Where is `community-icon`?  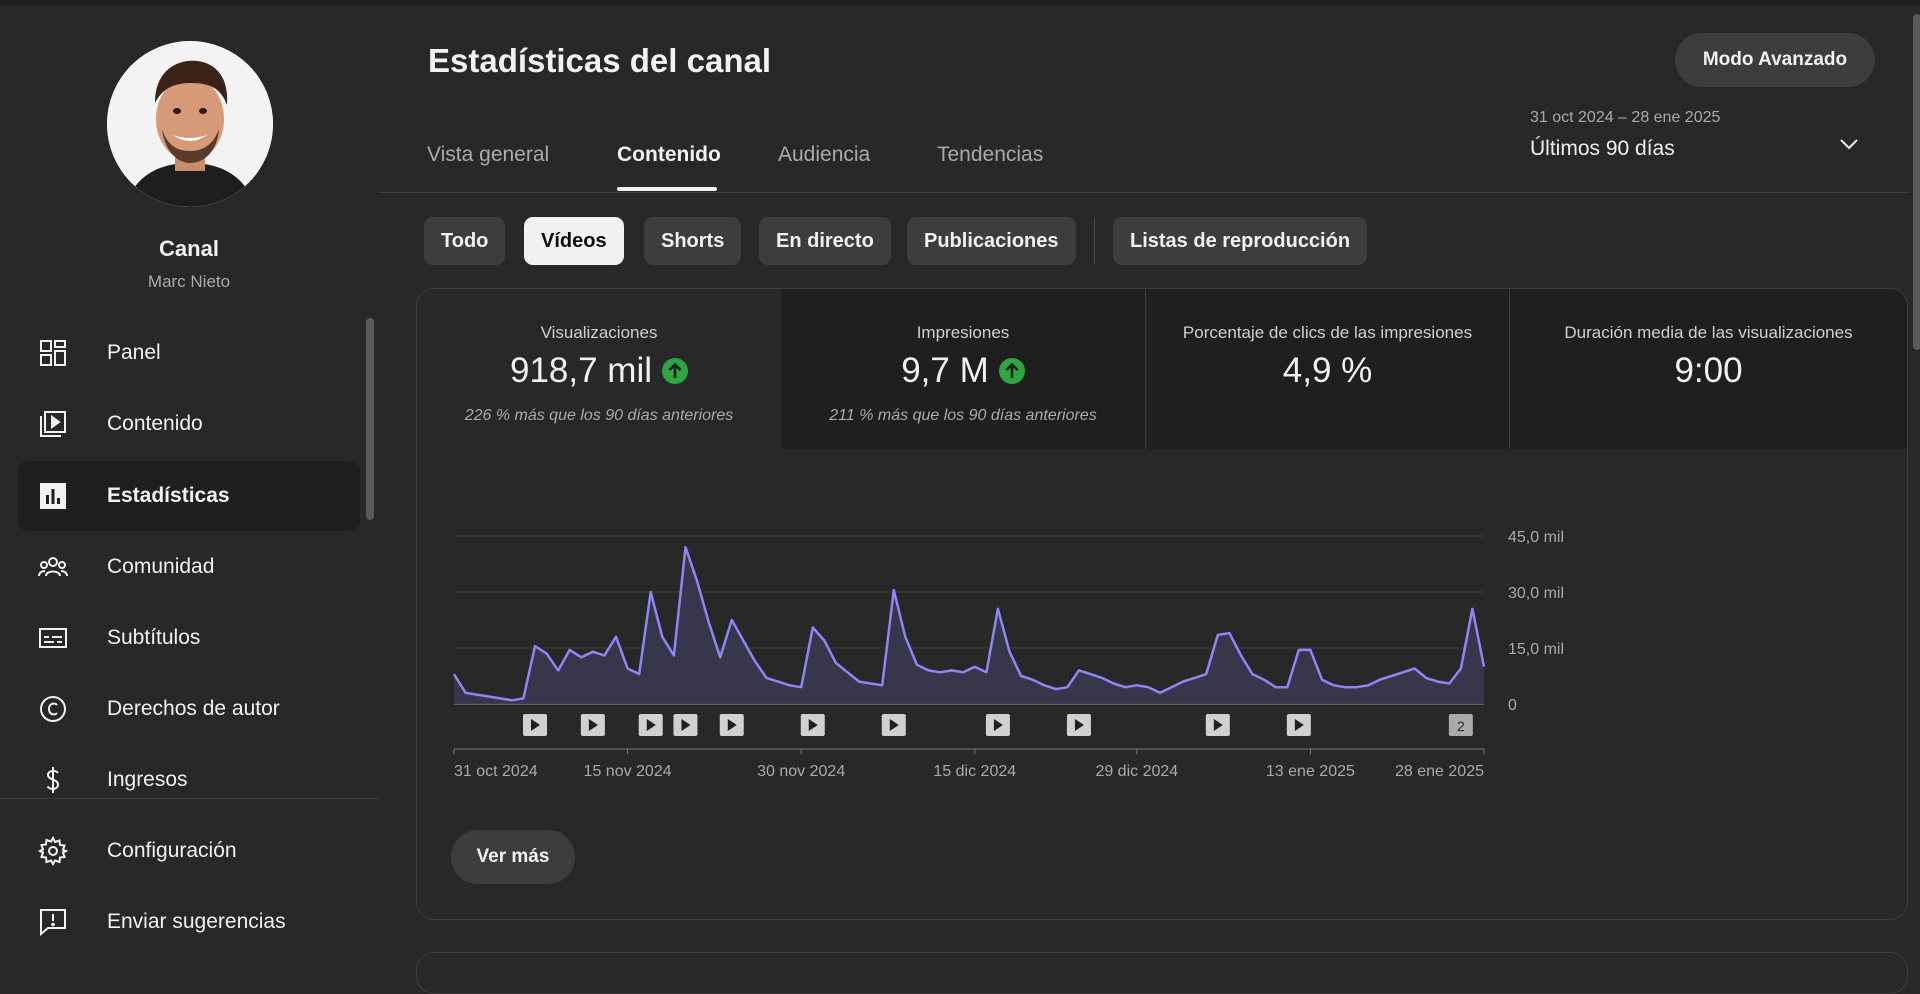
community-icon is located at coordinates (53, 567).